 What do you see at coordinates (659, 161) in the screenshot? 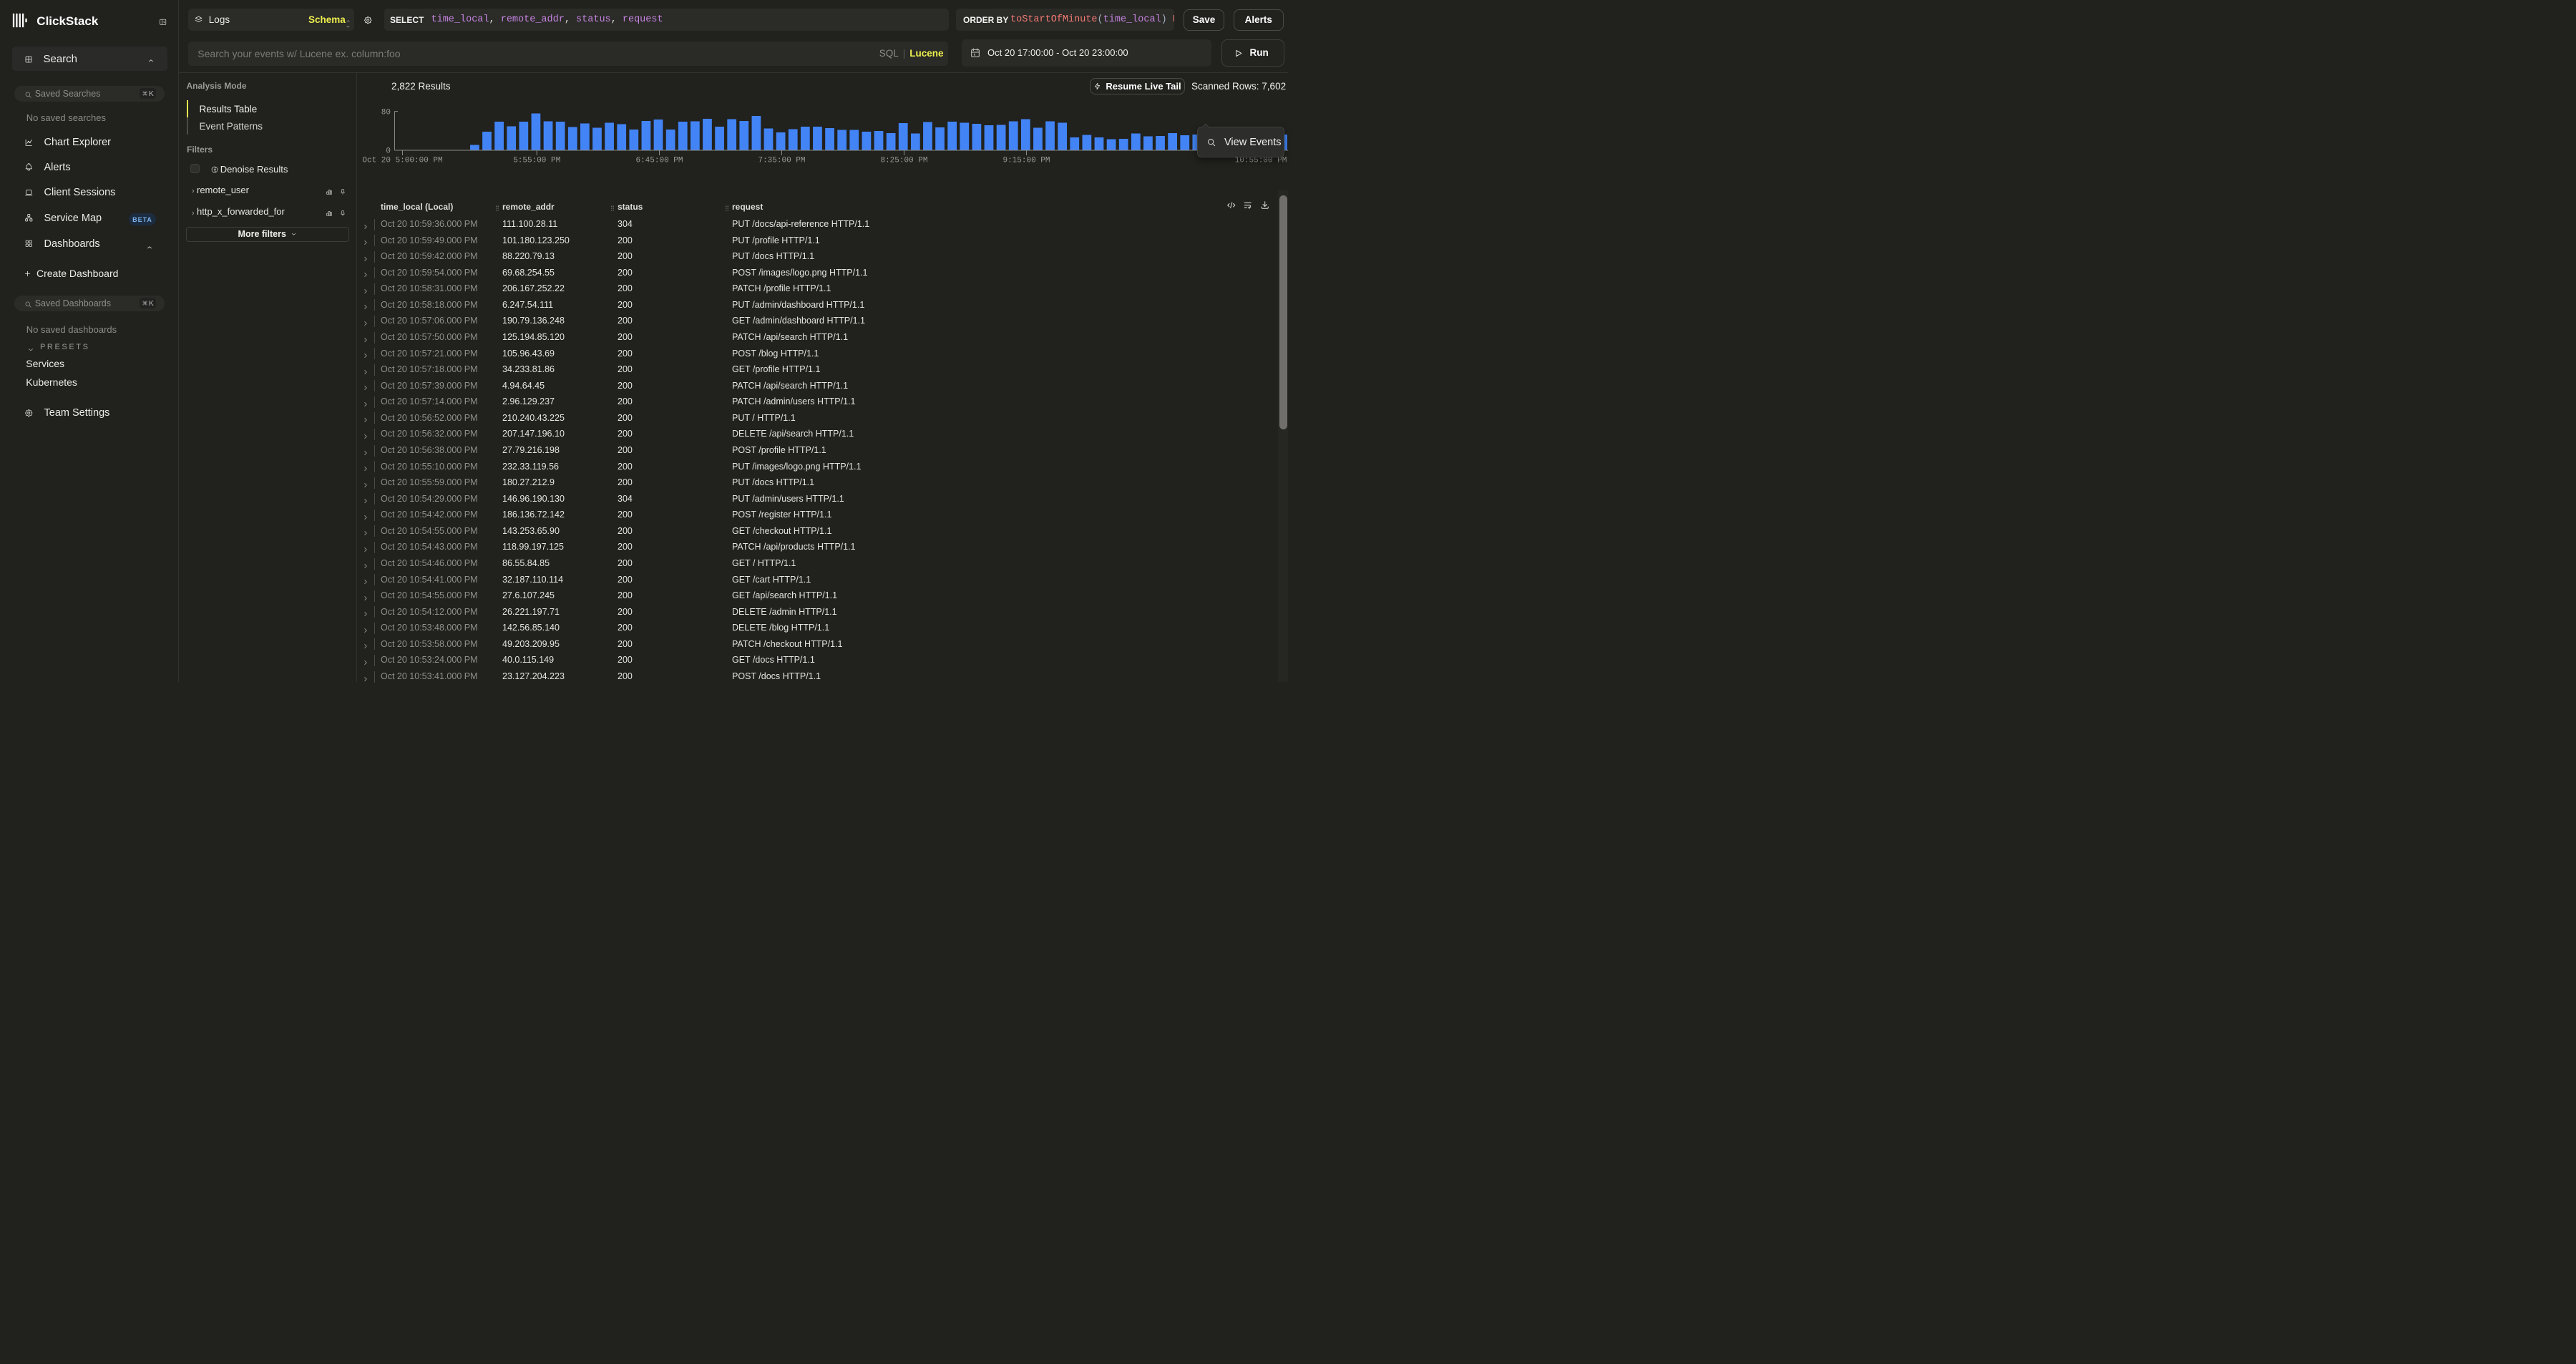
I see `svg-text: 6:45:00 PM` at bounding box center [659, 161].